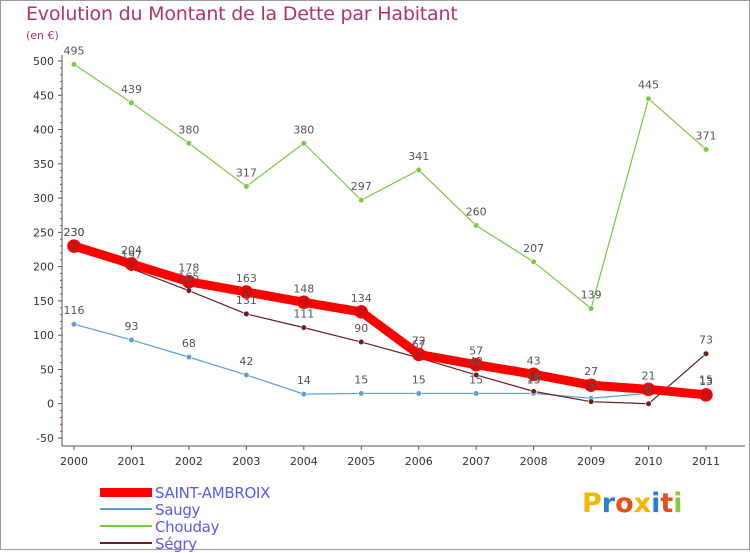 The width and height of the screenshot is (750, 553). What do you see at coordinates (476, 351) in the screenshot?
I see `data-label: 57` at bounding box center [476, 351].